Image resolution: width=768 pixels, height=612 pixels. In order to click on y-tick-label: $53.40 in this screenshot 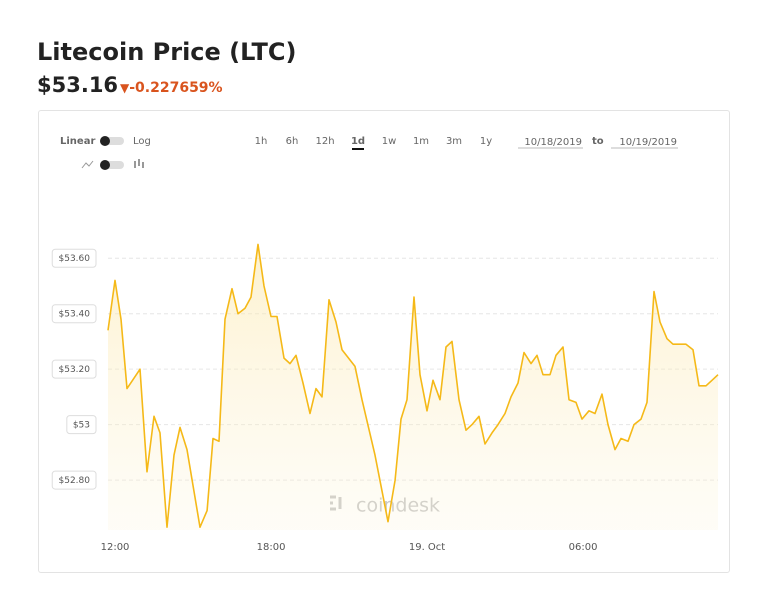, I will do `click(75, 315)`.